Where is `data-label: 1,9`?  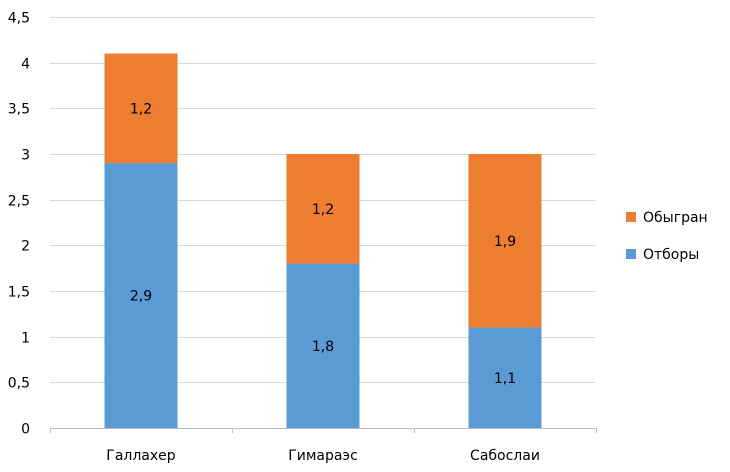
data-label: 1,9 is located at coordinates (505, 242).